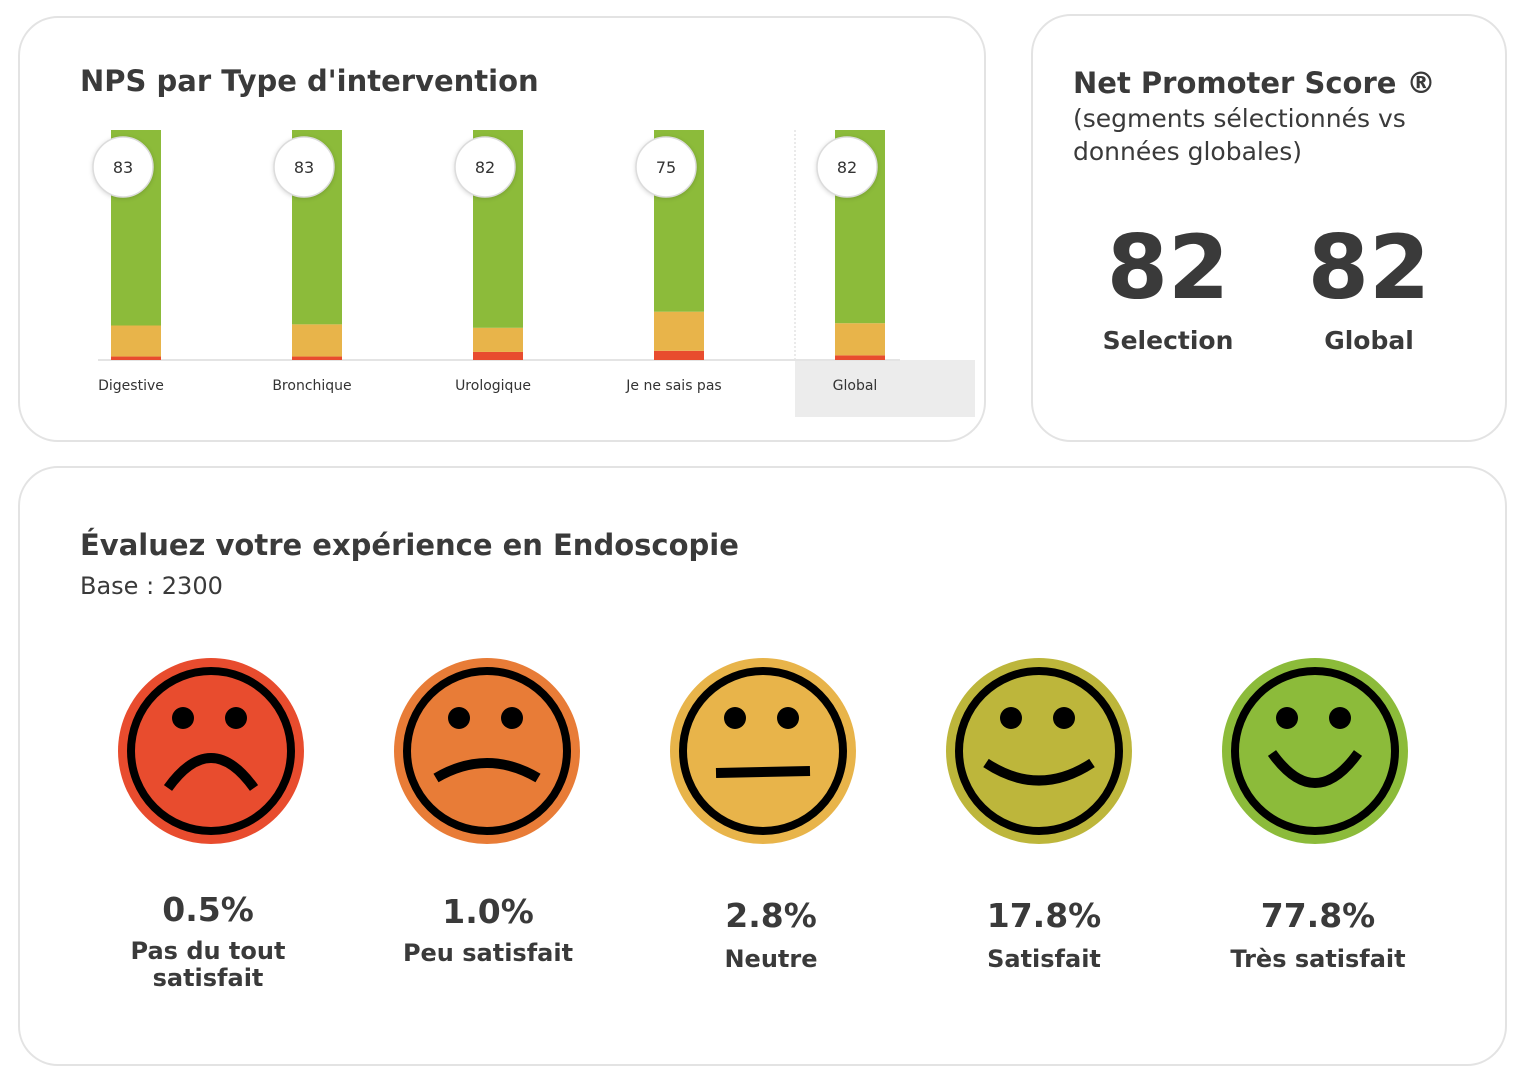 This screenshot has width=1530, height=1082. I want to click on happy-face-icon, so click(1039, 751).